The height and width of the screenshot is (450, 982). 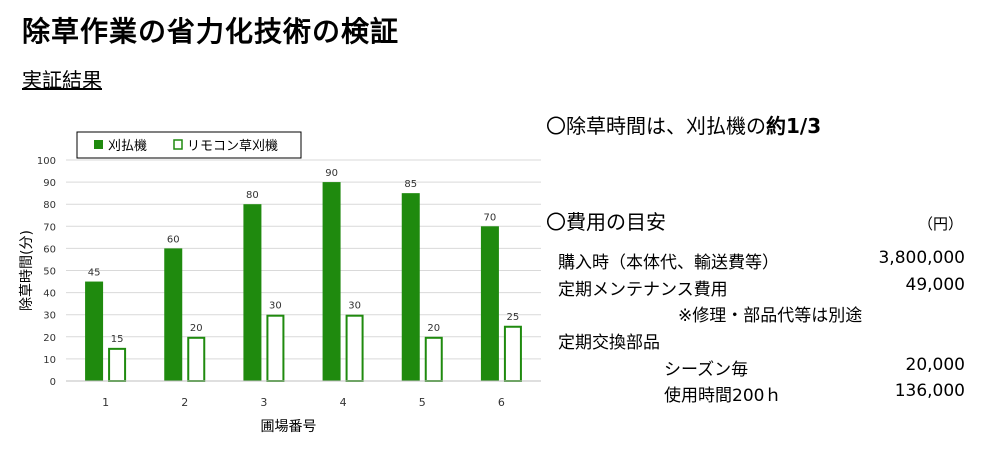 What do you see at coordinates (184, 402) in the screenshot?
I see `x-tick-label: 2` at bounding box center [184, 402].